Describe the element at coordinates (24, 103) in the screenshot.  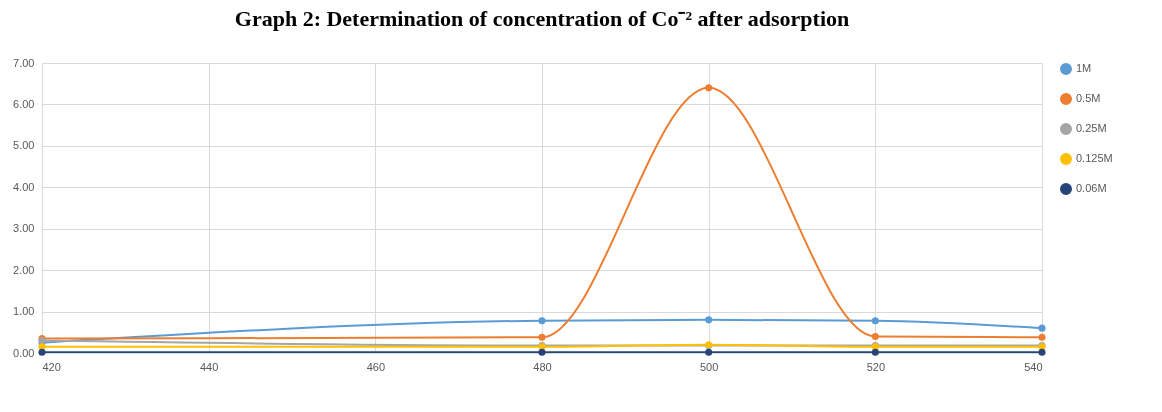
I see `y-tick-label: 6.00` at that location.